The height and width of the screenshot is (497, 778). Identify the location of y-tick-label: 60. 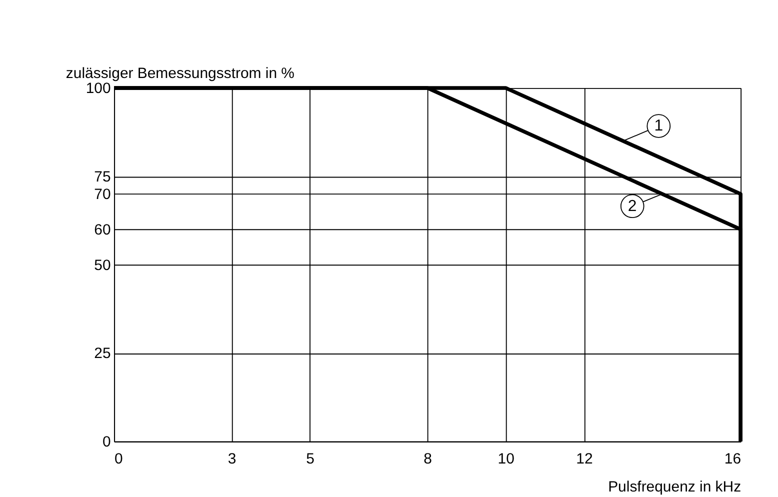
(102, 229).